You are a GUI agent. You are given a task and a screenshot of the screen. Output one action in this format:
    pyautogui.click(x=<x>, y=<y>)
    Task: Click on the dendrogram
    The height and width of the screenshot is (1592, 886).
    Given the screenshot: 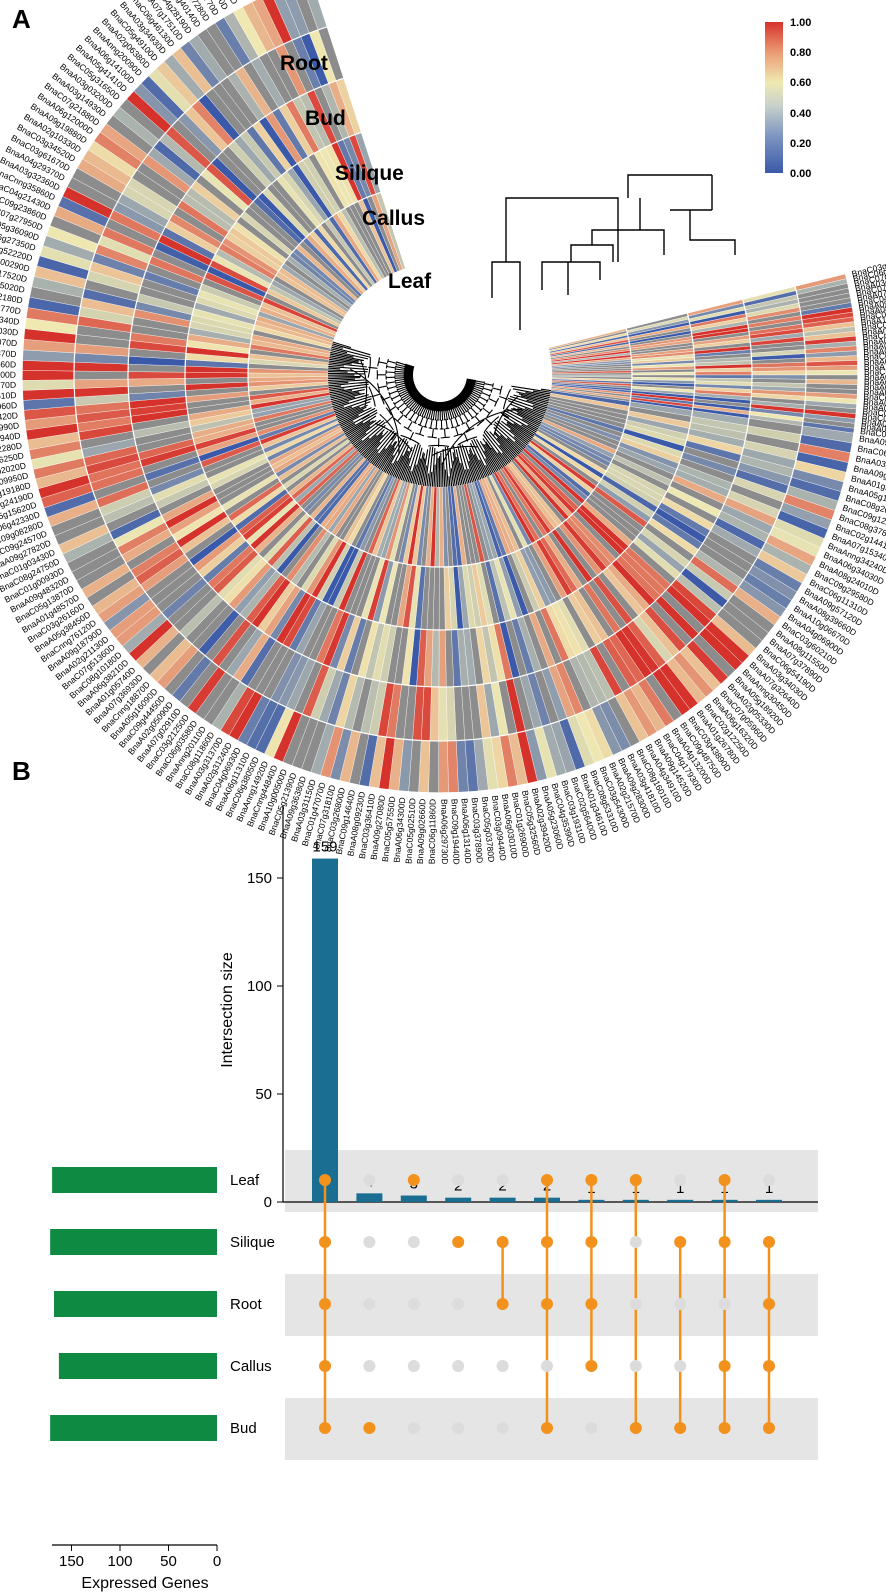 What is the action you would take?
    pyautogui.click(x=531, y=331)
    